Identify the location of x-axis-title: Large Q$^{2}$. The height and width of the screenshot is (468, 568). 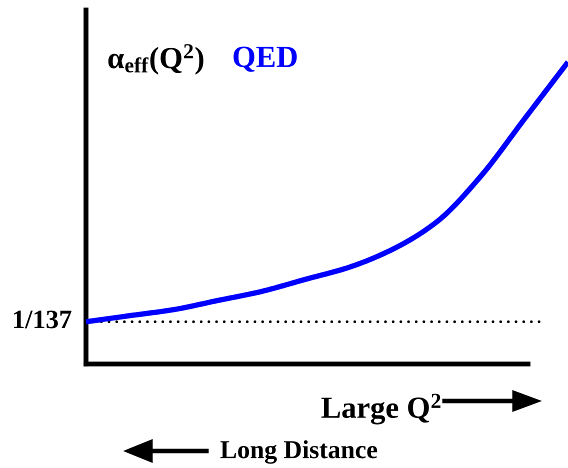
(380, 409).